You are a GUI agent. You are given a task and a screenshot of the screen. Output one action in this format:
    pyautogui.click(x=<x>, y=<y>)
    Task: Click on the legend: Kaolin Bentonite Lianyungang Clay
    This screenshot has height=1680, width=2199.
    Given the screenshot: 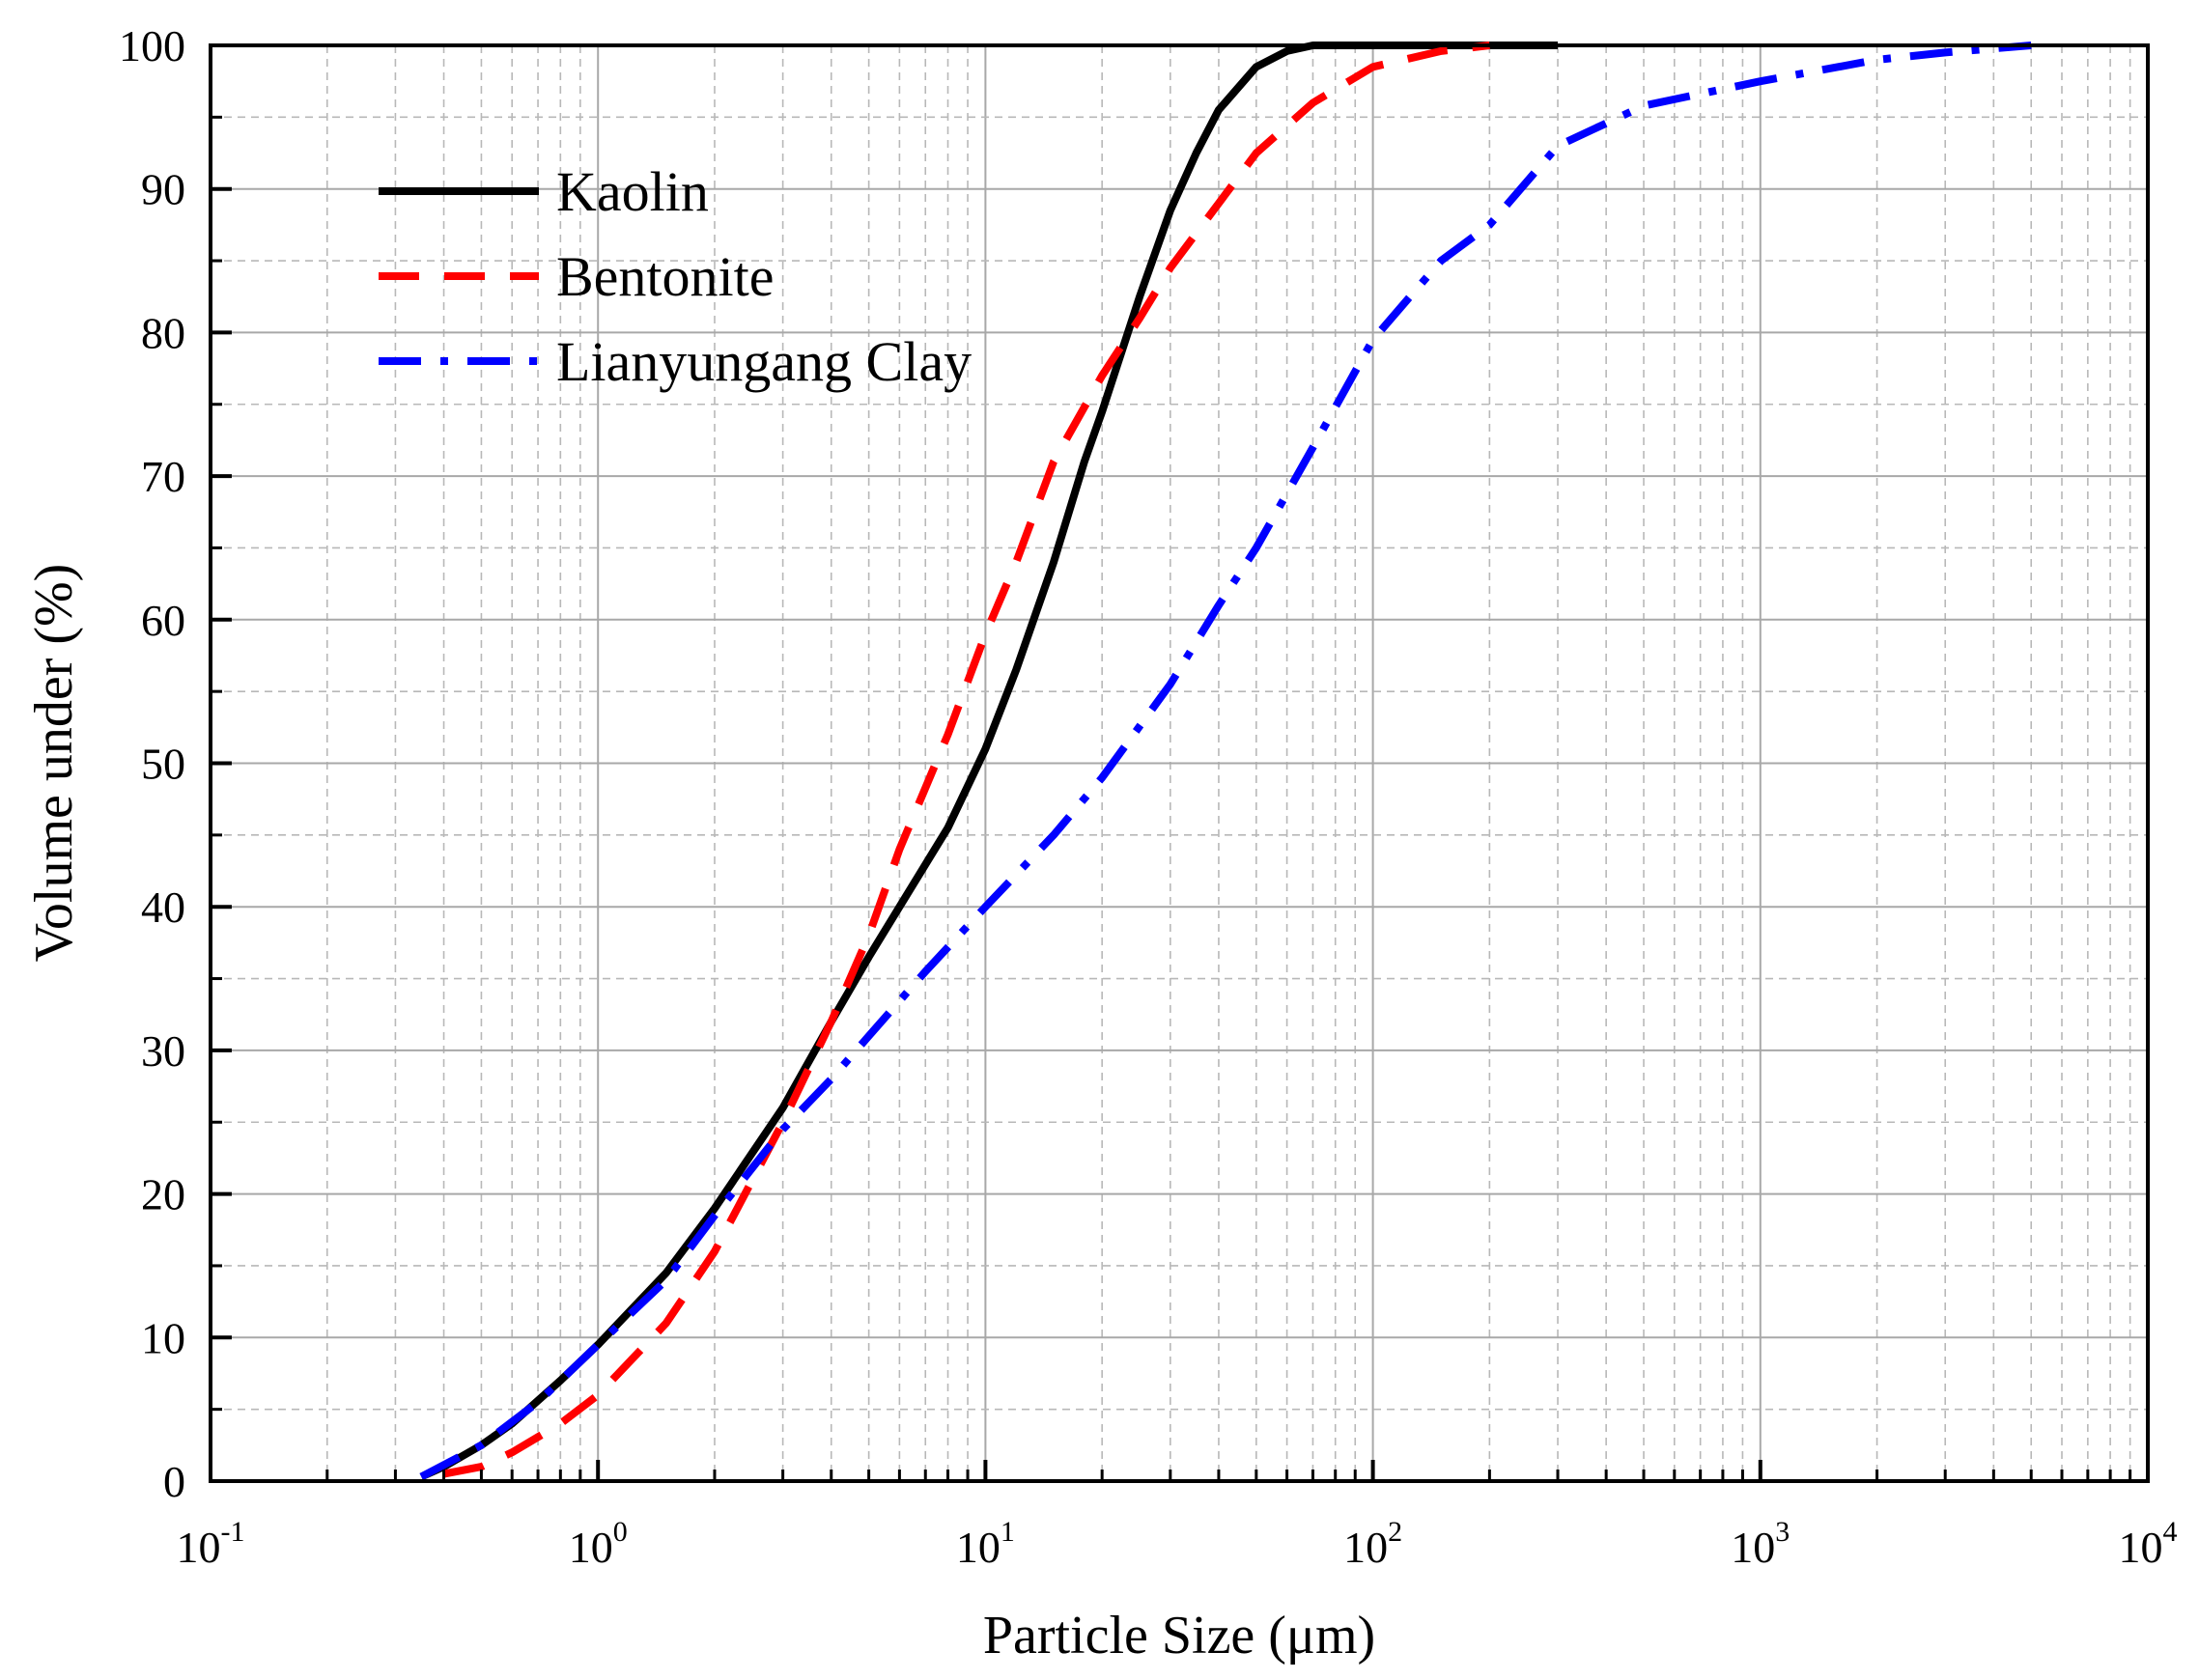 What is the action you would take?
    pyautogui.click(x=676, y=276)
    